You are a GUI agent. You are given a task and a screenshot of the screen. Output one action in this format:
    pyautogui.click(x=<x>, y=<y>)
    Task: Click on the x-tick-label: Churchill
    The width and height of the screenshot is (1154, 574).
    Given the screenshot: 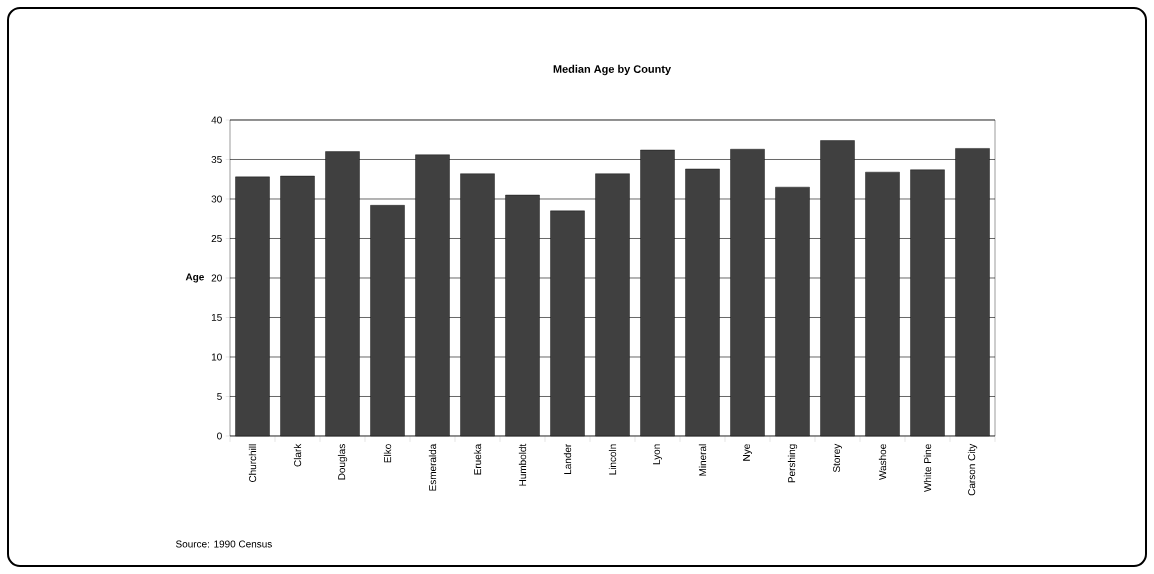 What is the action you would take?
    pyautogui.click(x=252, y=463)
    